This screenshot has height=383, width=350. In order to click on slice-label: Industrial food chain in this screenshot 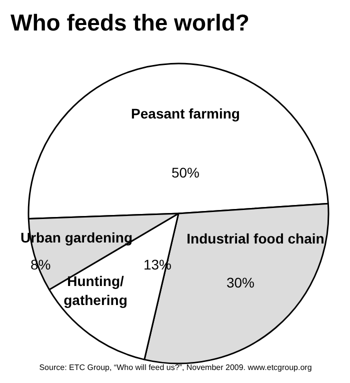, I will do `click(255, 238)`.